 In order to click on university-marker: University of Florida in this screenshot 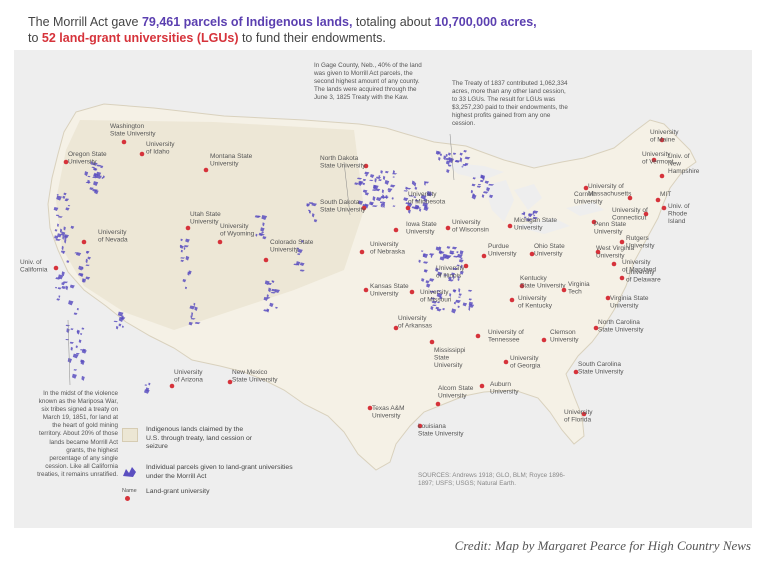, I will do `click(578, 416)`.